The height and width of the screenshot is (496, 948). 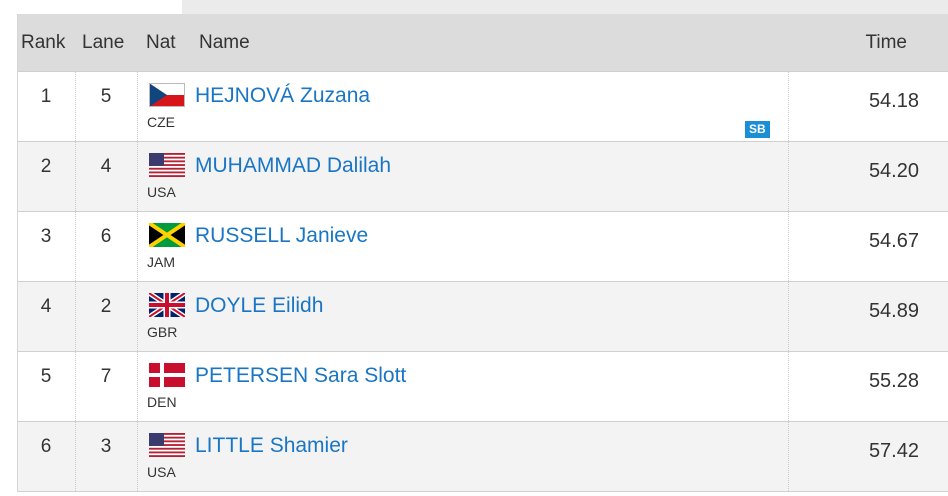 I want to click on table-row: 2 4 USA MUHAMMAD Dalilah 54.20, so click(x=483, y=177).